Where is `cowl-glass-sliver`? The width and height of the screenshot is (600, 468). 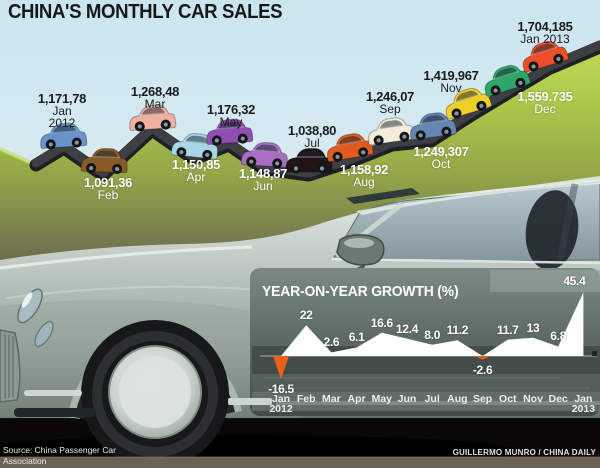 cowl-glass-sliver is located at coordinates (383, 196).